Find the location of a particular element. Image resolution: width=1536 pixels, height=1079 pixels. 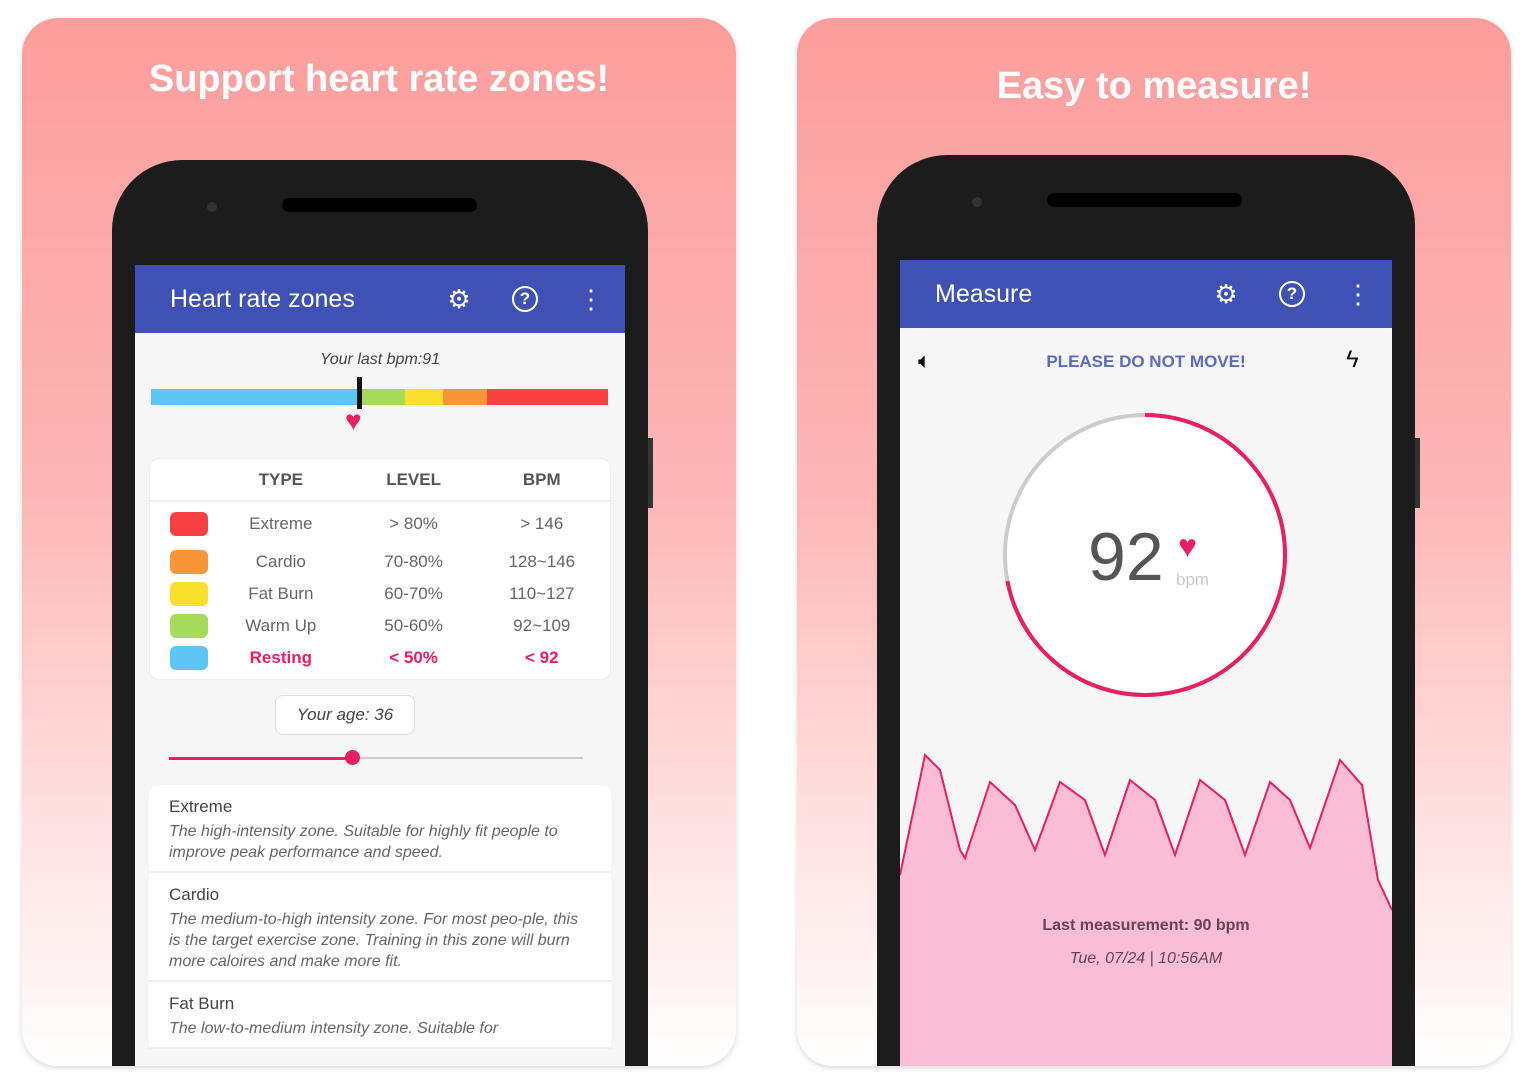

app-bar: Heart rate zones ⚙ ? ⋮ is located at coordinates (380, 299).